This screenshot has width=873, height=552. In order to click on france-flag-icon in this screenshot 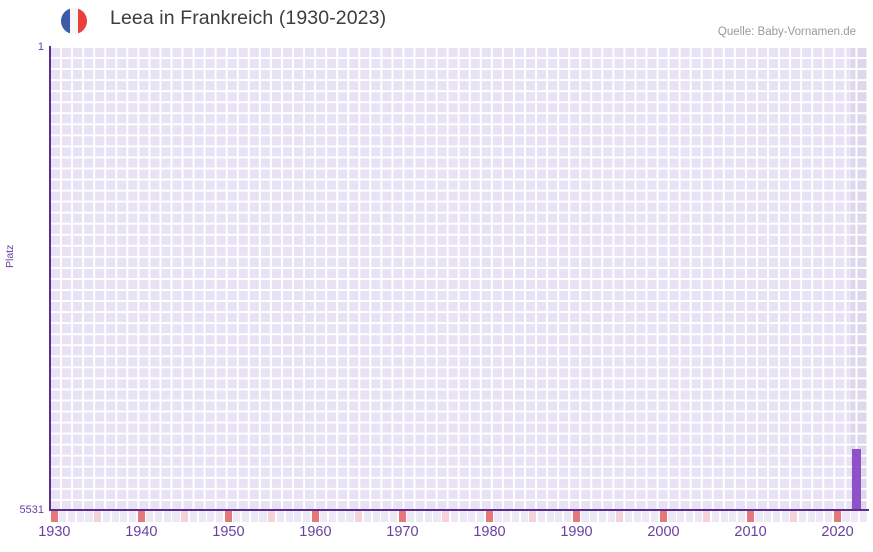, I will do `click(74, 21)`.